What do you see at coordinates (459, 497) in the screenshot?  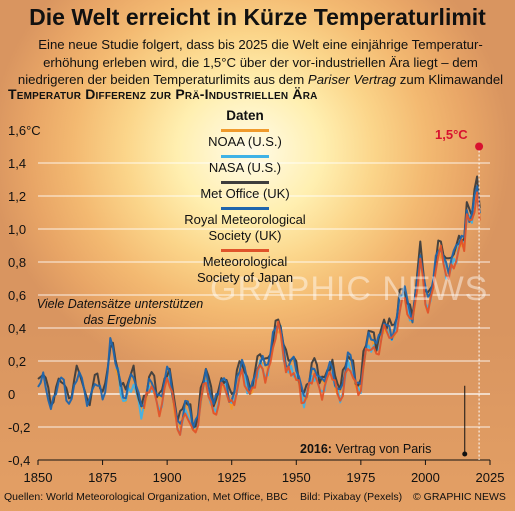 I see `footer-copyright: © GRAPHIC NEWS` at bounding box center [459, 497].